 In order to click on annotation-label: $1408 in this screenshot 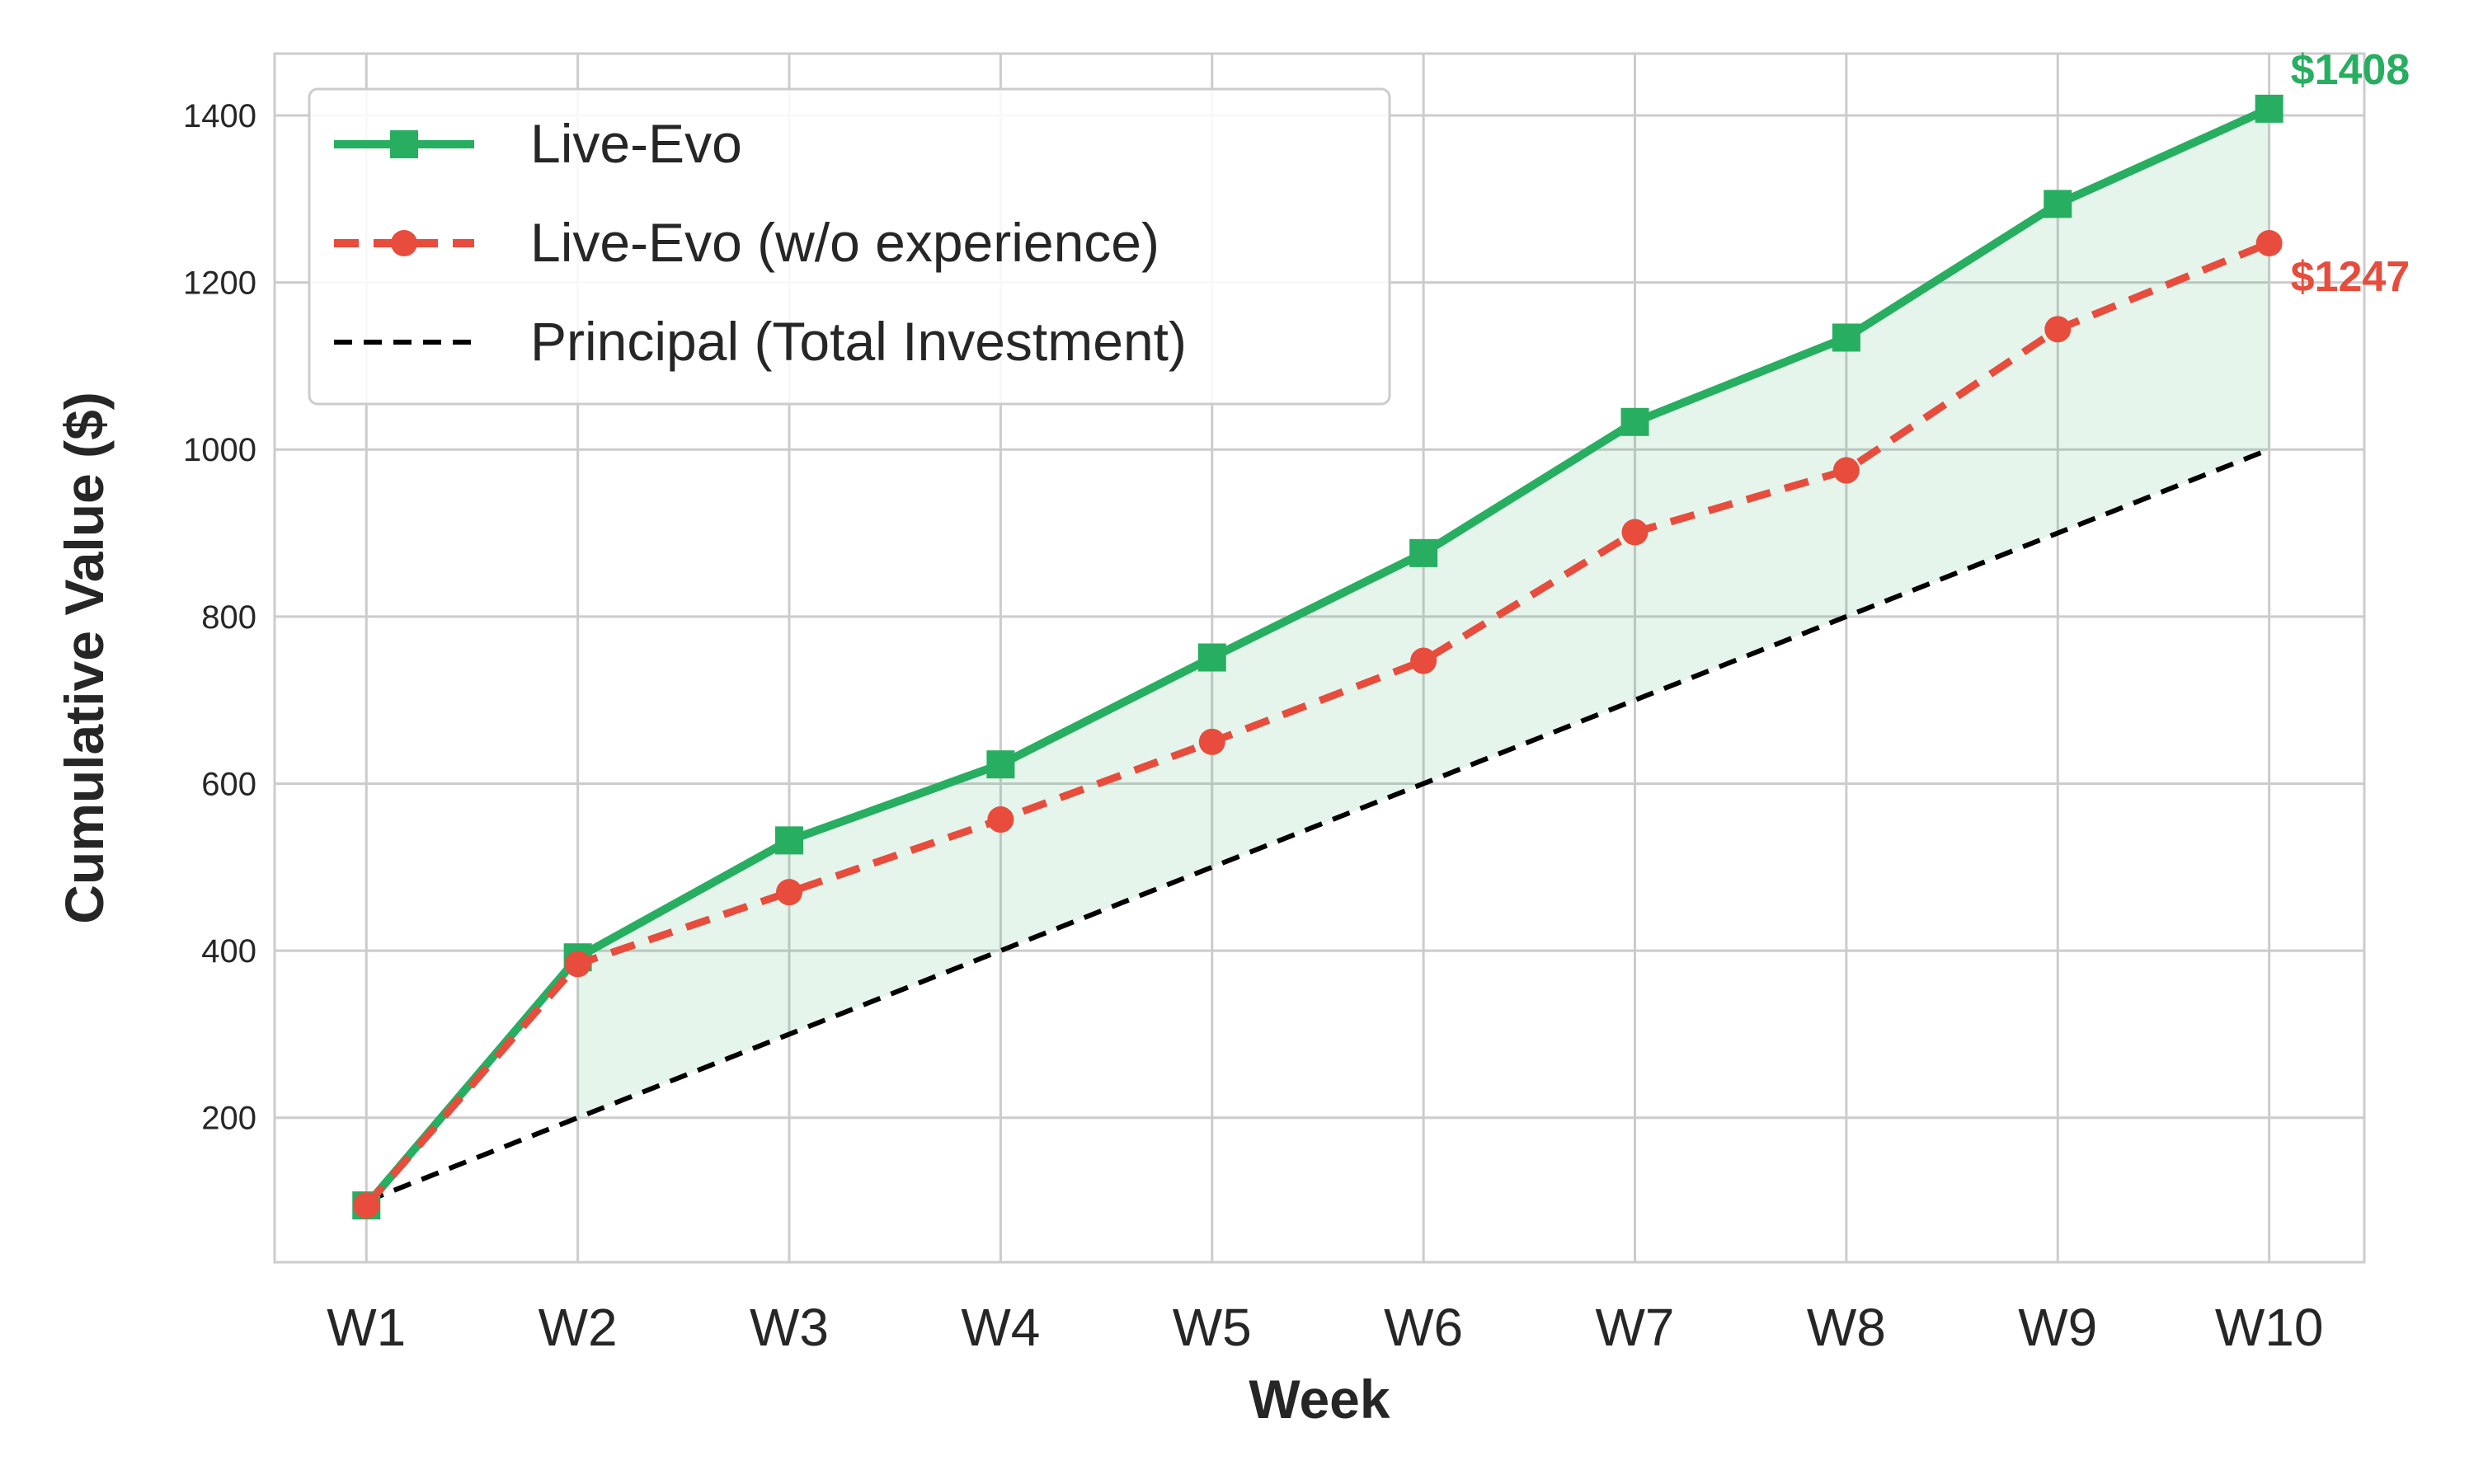, I will do `click(2351, 70)`.